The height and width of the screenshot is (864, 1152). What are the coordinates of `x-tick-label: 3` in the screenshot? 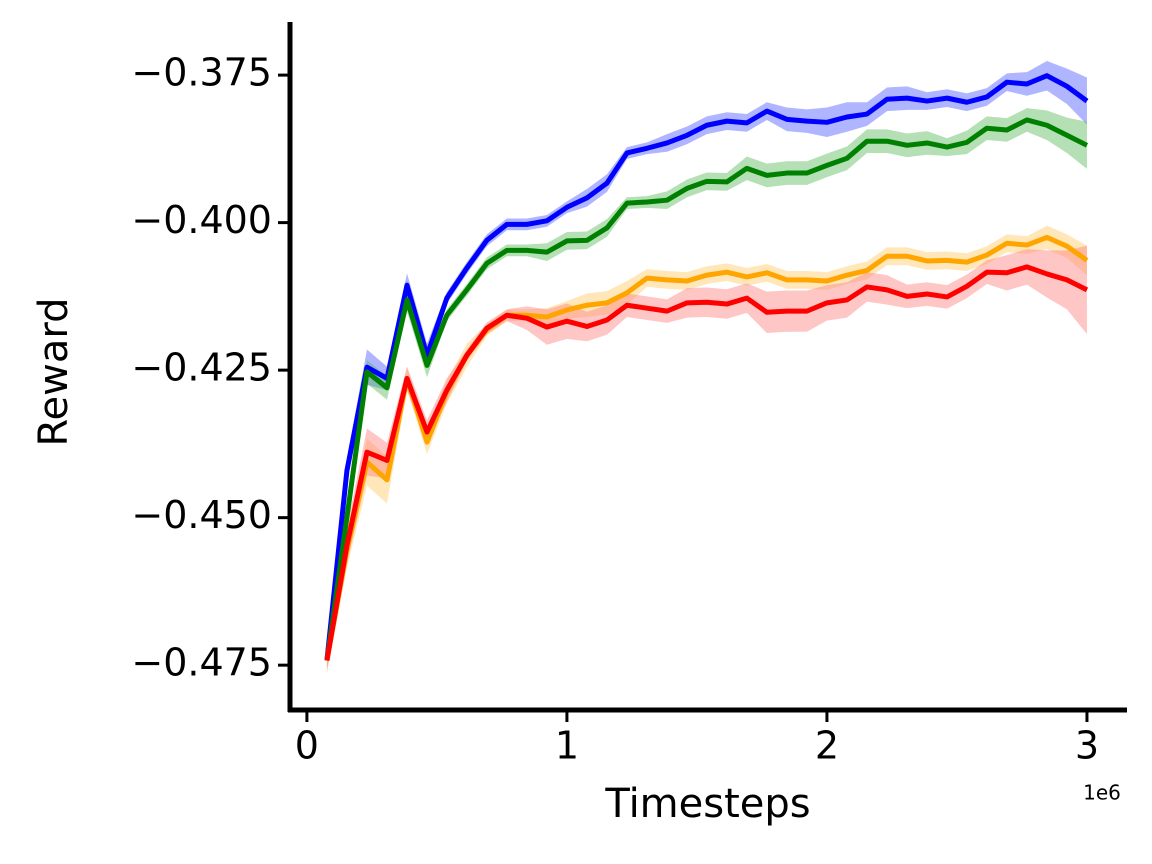 It's located at (1087, 746).